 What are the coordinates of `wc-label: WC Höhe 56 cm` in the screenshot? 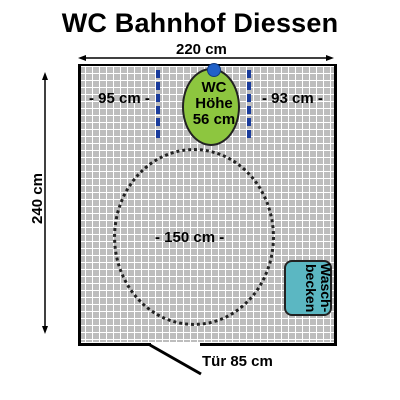 It's located at (214, 104).